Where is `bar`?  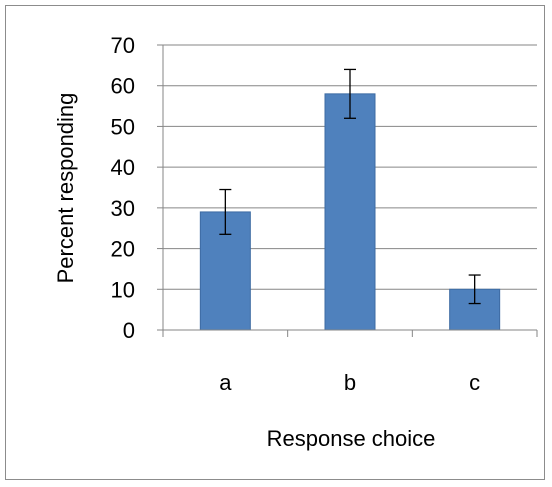 bar is located at coordinates (350, 212).